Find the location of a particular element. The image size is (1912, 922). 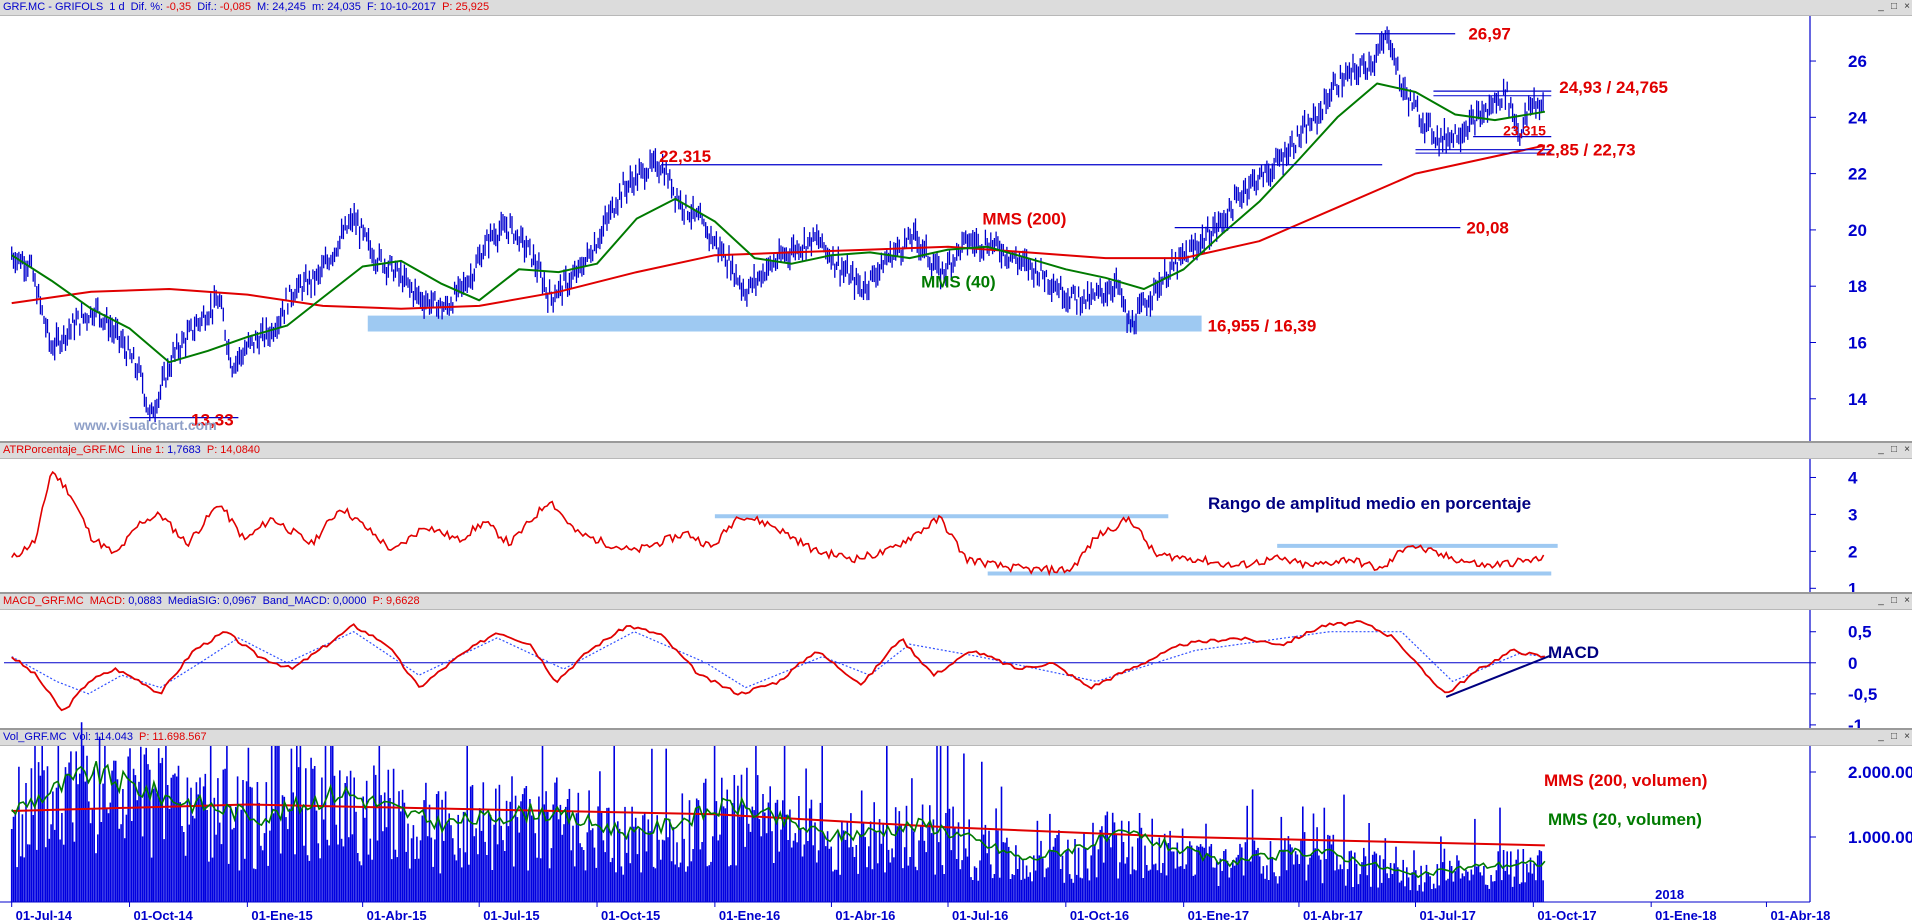

dif-value: -0,085 is located at coordinates (235, 7).